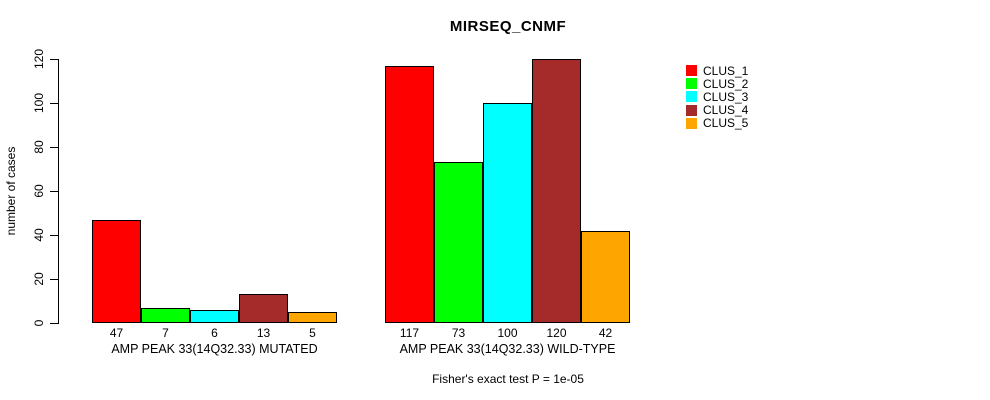 Image resolution: width=990 pixels, height=400 pixels. I want to click on legend-item: CLUS_3, so click(717, 96).